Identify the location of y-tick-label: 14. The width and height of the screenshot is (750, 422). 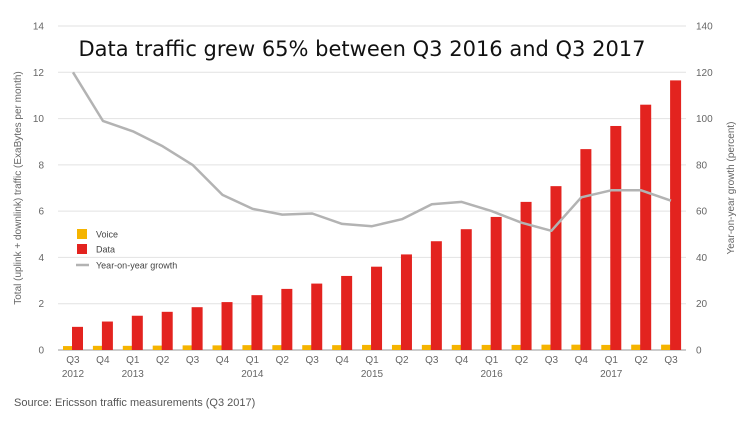
(39, 27).